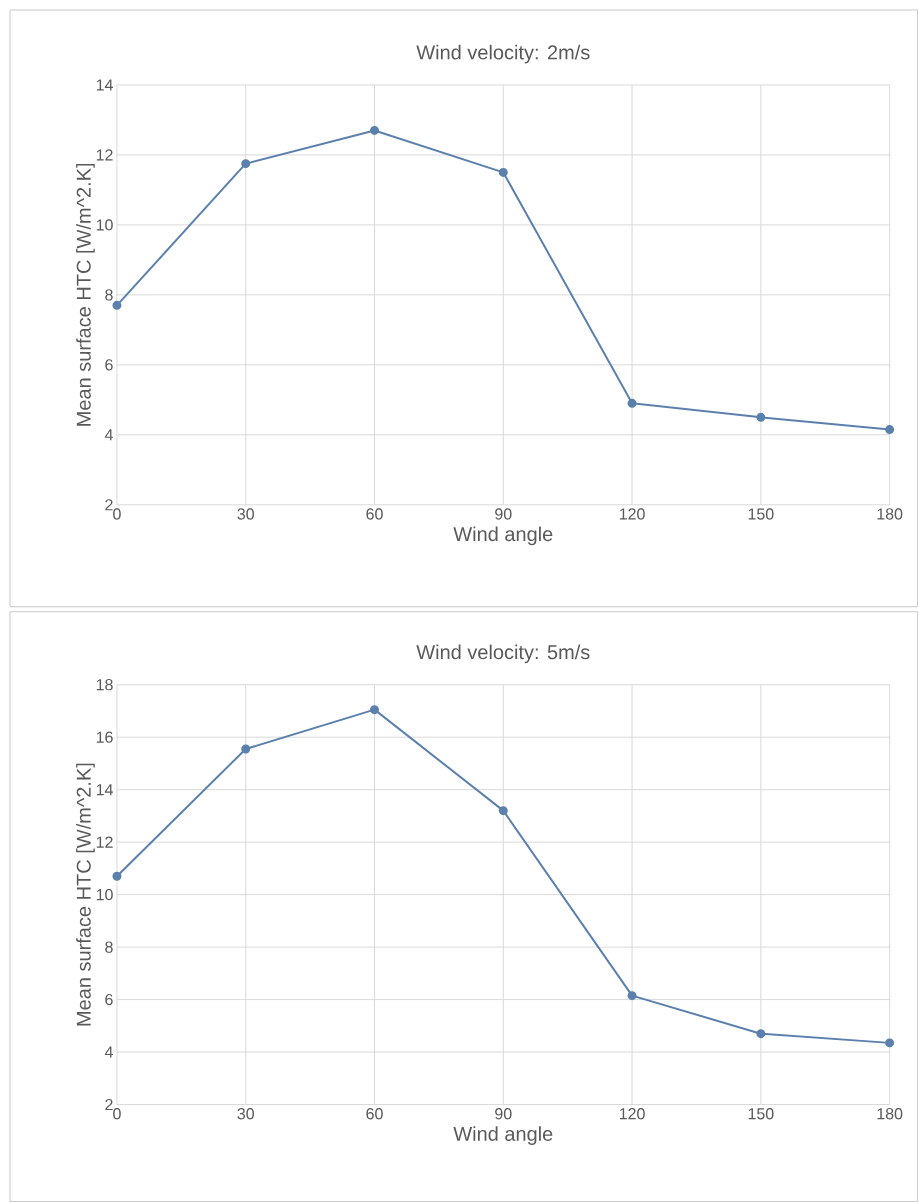 This screenshot has height=1202, width=919. I want to click on chart-title: Wind velocity: 2m/s, so click(503, 54).